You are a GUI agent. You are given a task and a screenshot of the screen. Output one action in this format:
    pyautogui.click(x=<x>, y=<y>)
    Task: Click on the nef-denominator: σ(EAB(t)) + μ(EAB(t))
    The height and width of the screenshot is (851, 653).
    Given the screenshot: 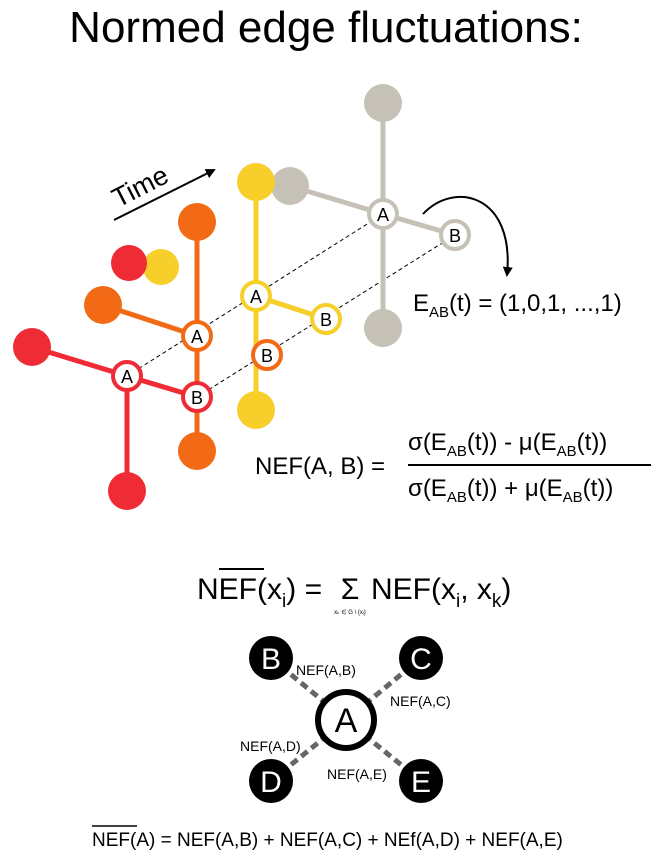 What is the action you would take?
    pyautogui.click(x=510, y=490)
    